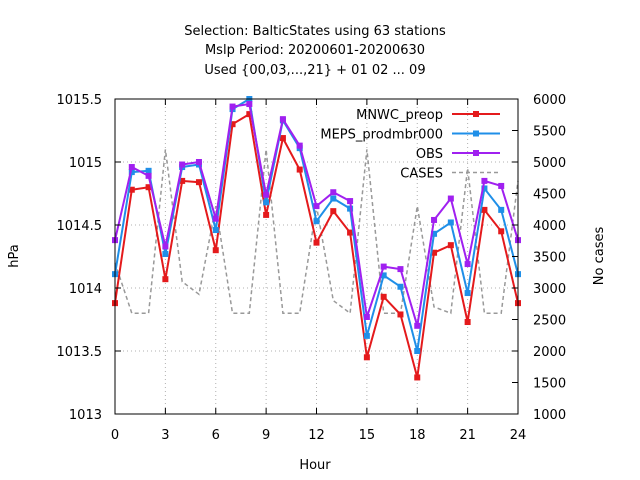 The image size is (640, 480). What do you see at coordinates (549, 258) in the screenshot?
I see `y2-tick-label-5: 3500` at bounding box center [549, 258].